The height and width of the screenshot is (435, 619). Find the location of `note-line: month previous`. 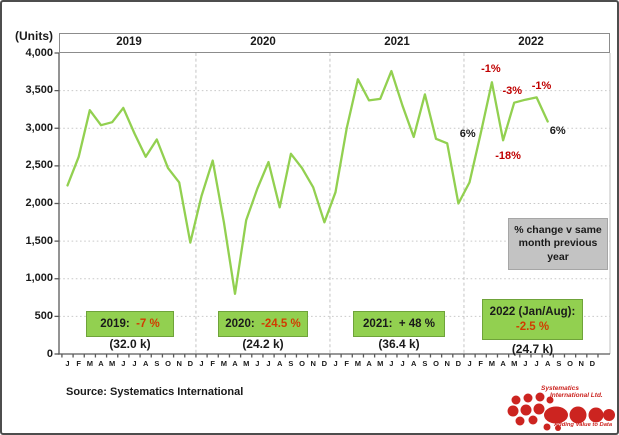

note-line: month previous is located at coordinates (558, 243).